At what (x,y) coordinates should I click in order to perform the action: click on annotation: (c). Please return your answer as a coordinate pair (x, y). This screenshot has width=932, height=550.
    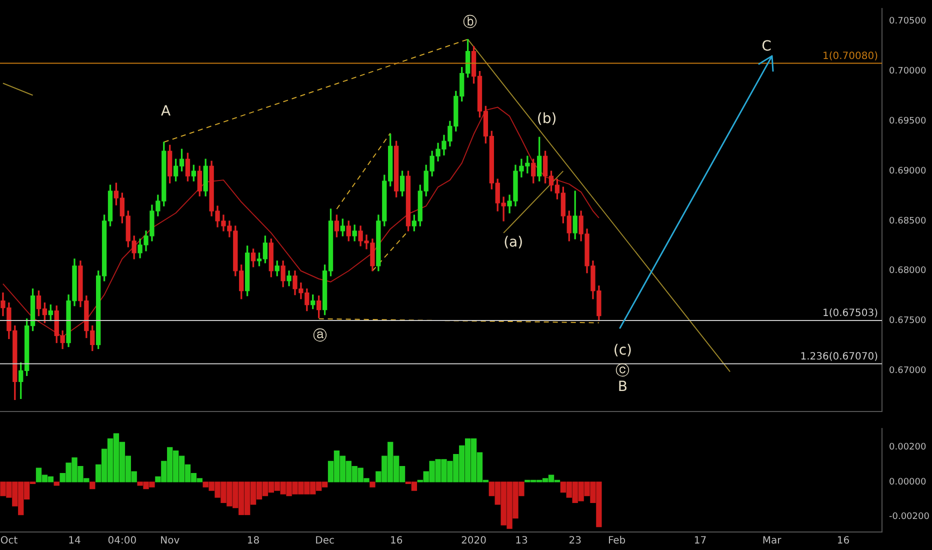
    Looking at the image, I should click on (622, 350).